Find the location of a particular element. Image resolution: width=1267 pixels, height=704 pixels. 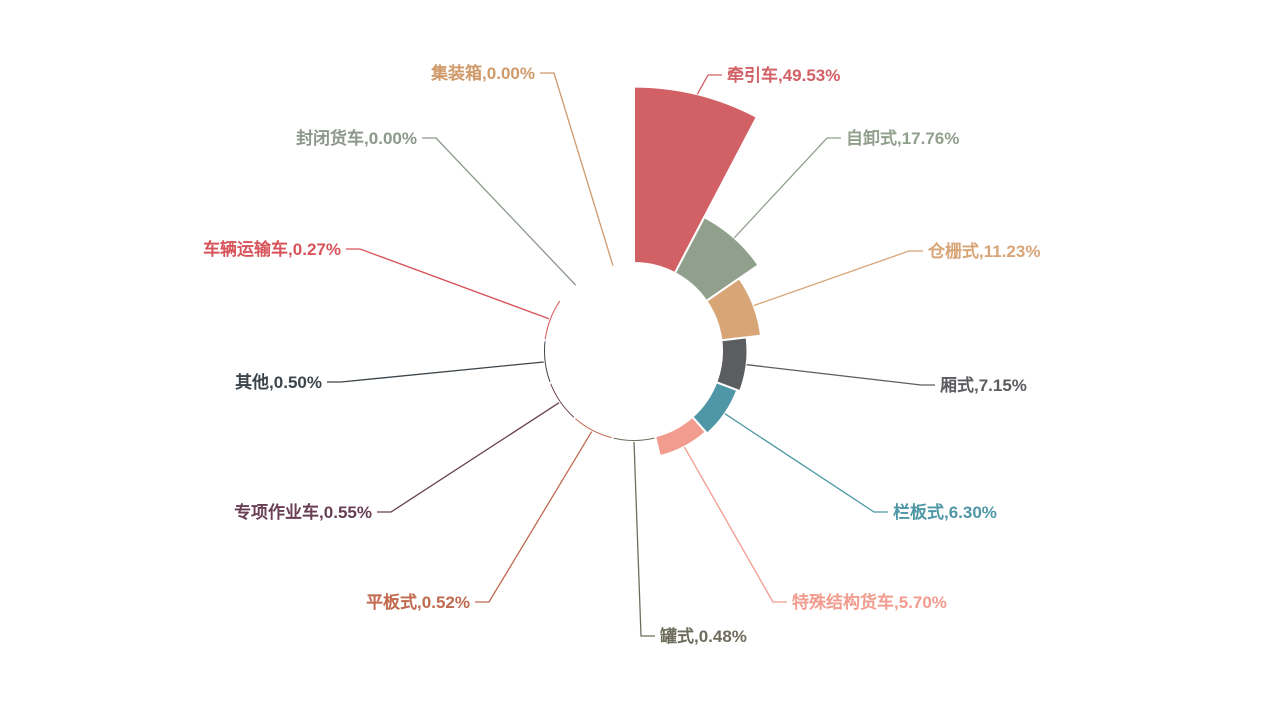

slice-label-9: 其他,0.50% is located at coordinates (278, 382).